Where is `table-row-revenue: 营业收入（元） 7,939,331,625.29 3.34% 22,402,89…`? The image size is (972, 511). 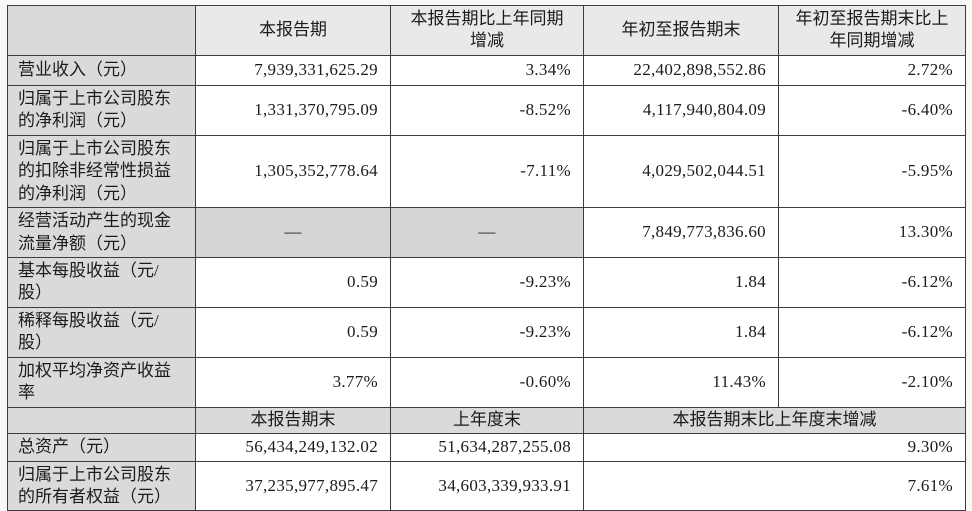
table-row-revenue: 营业收入（元） 7,939,331,625.29 3.34% 22,402,89… is located at coordinates (486, 70).